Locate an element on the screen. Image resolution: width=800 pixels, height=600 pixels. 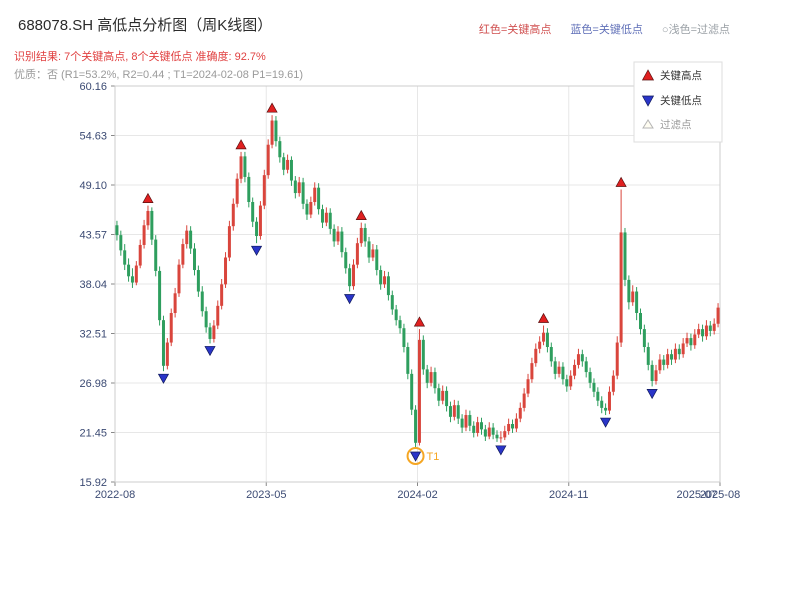
x-tick-label: 2023-05 is located at coordinates (266, 495).